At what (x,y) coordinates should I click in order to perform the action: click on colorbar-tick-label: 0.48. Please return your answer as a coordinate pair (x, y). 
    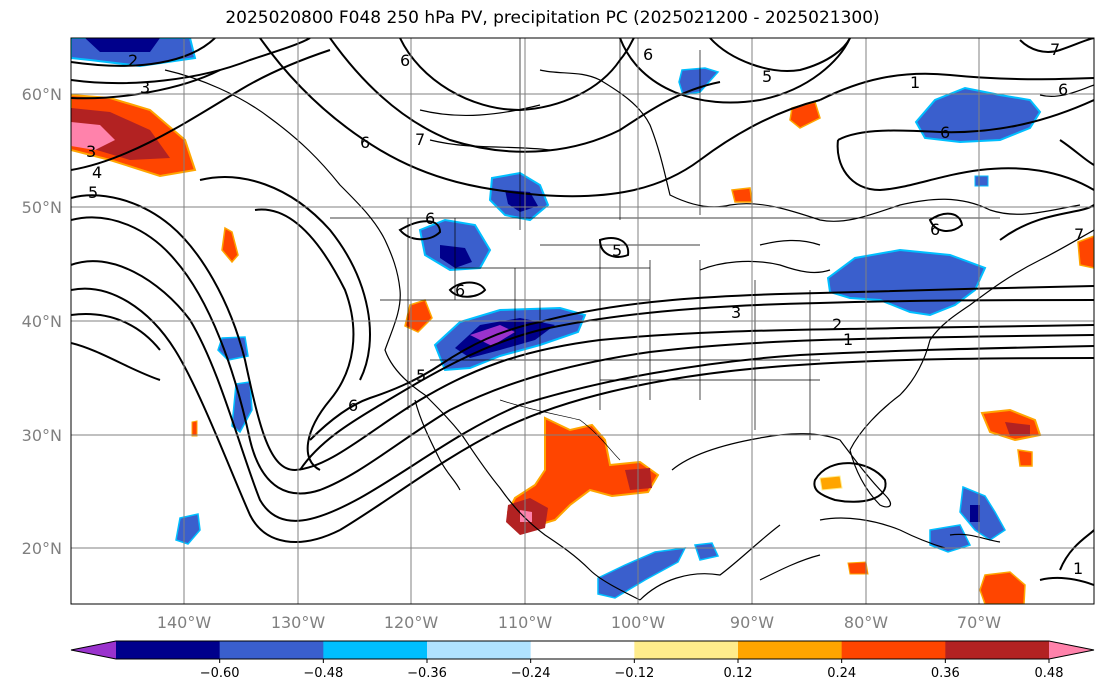
    Looking at the image, I should click on (1049, 673).